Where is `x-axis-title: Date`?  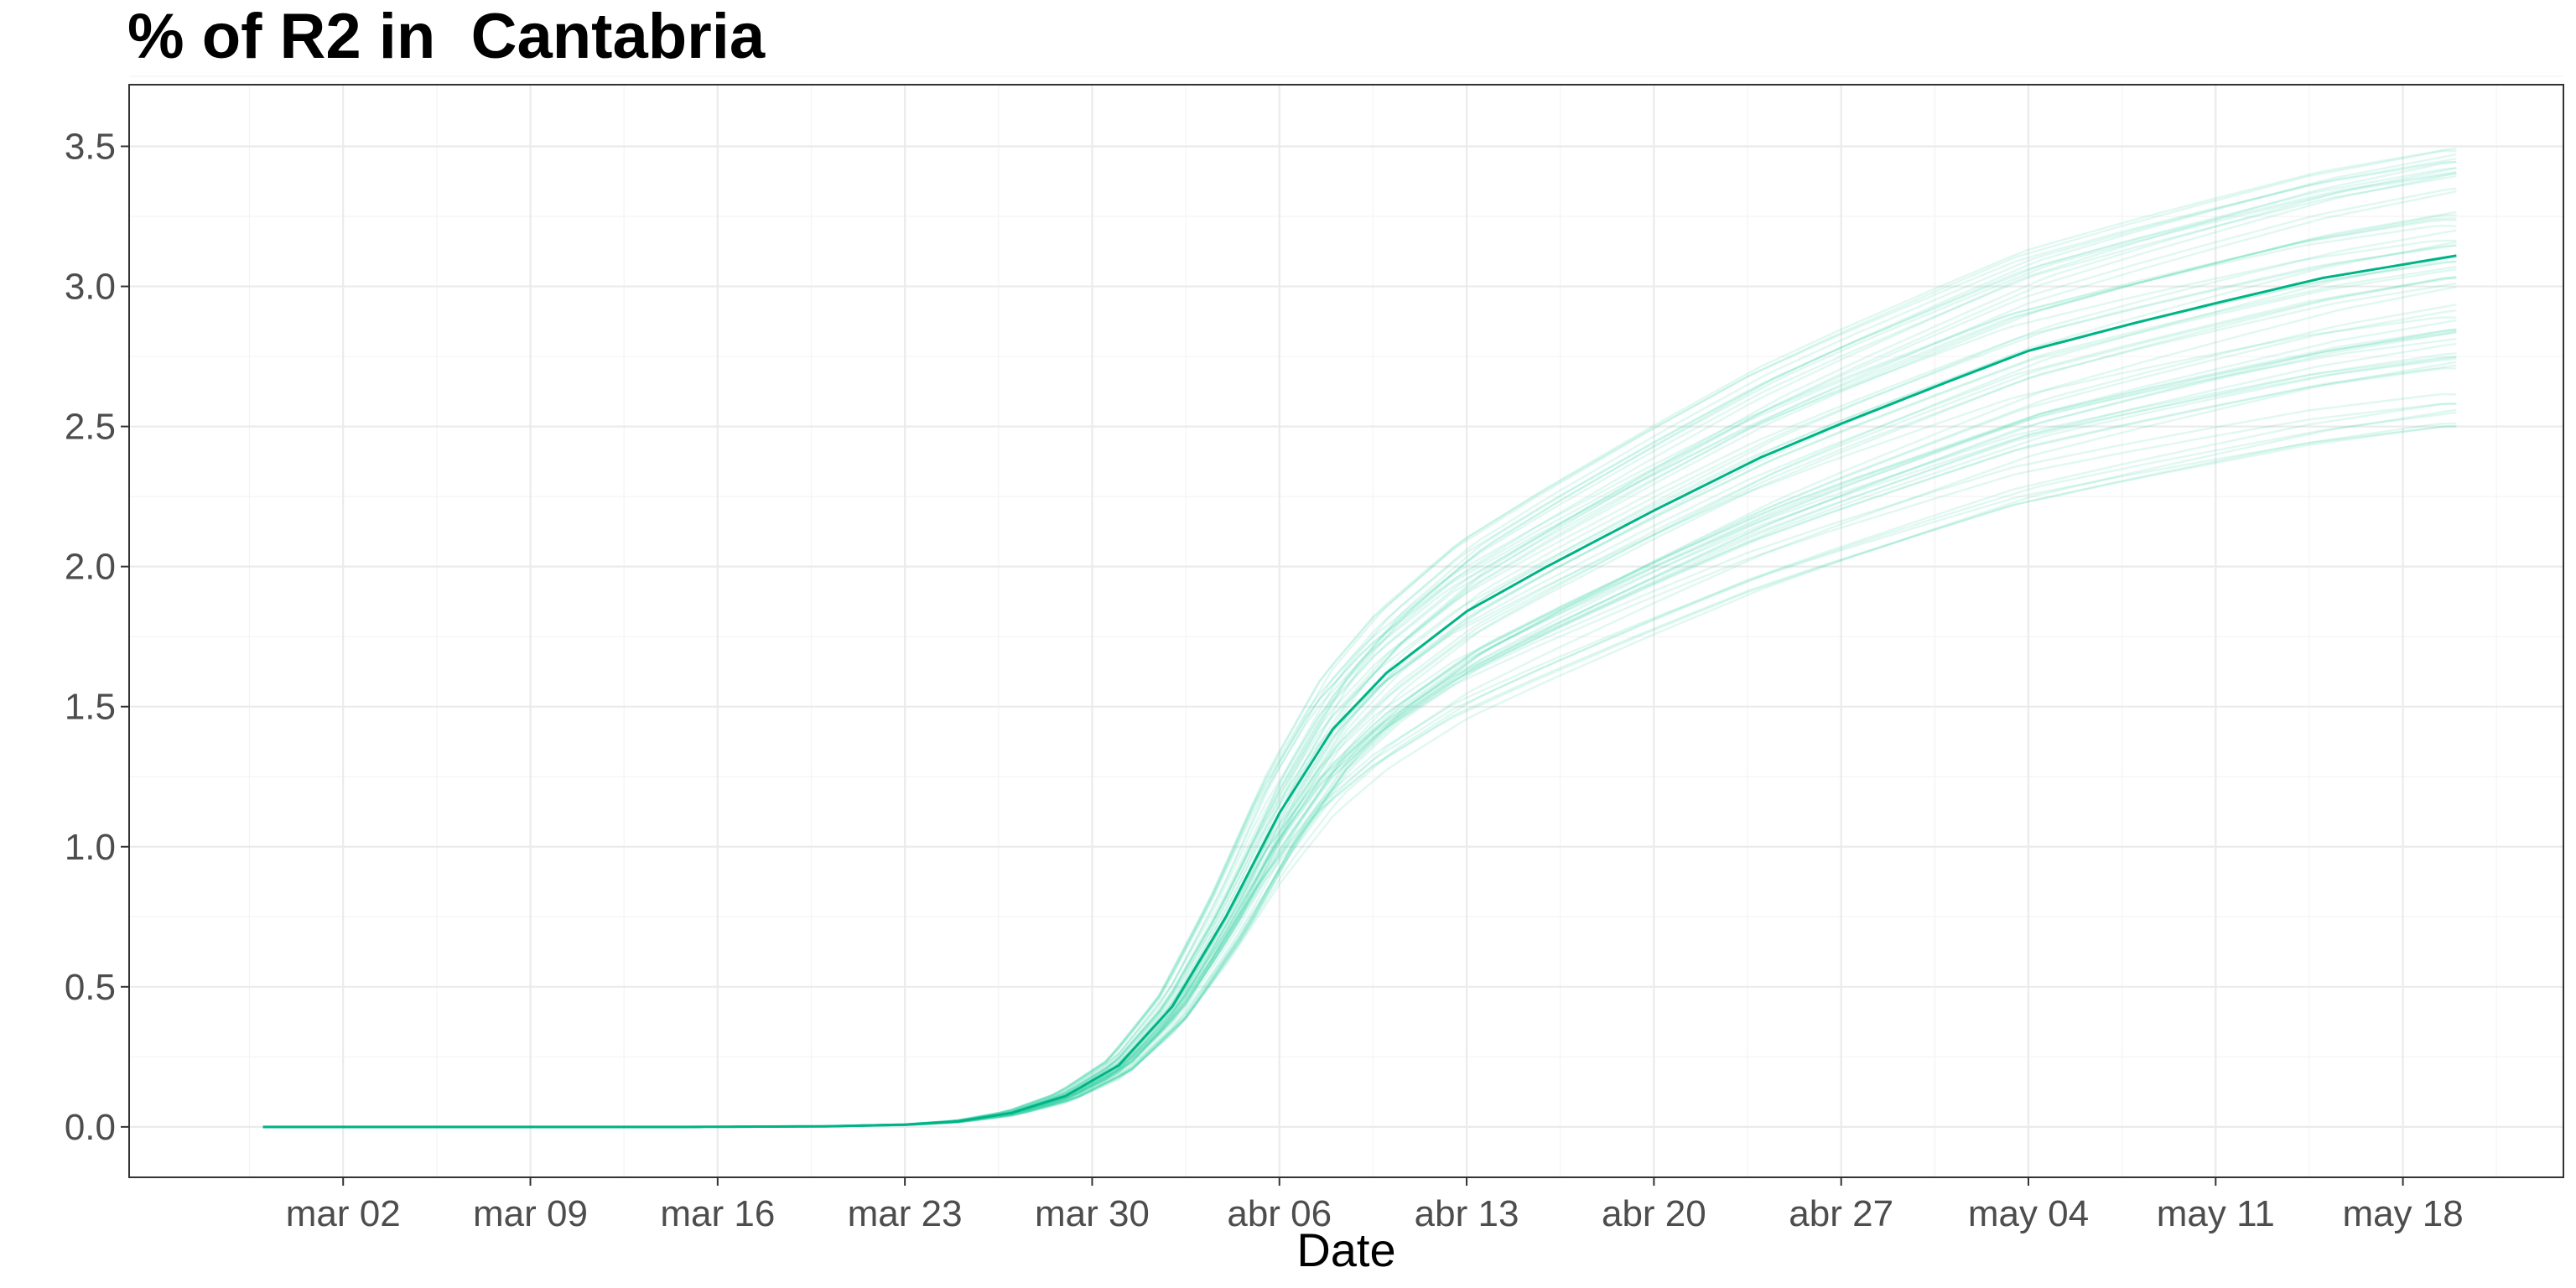 x-axis-title: Date is located at coordinates (1345, 1249).